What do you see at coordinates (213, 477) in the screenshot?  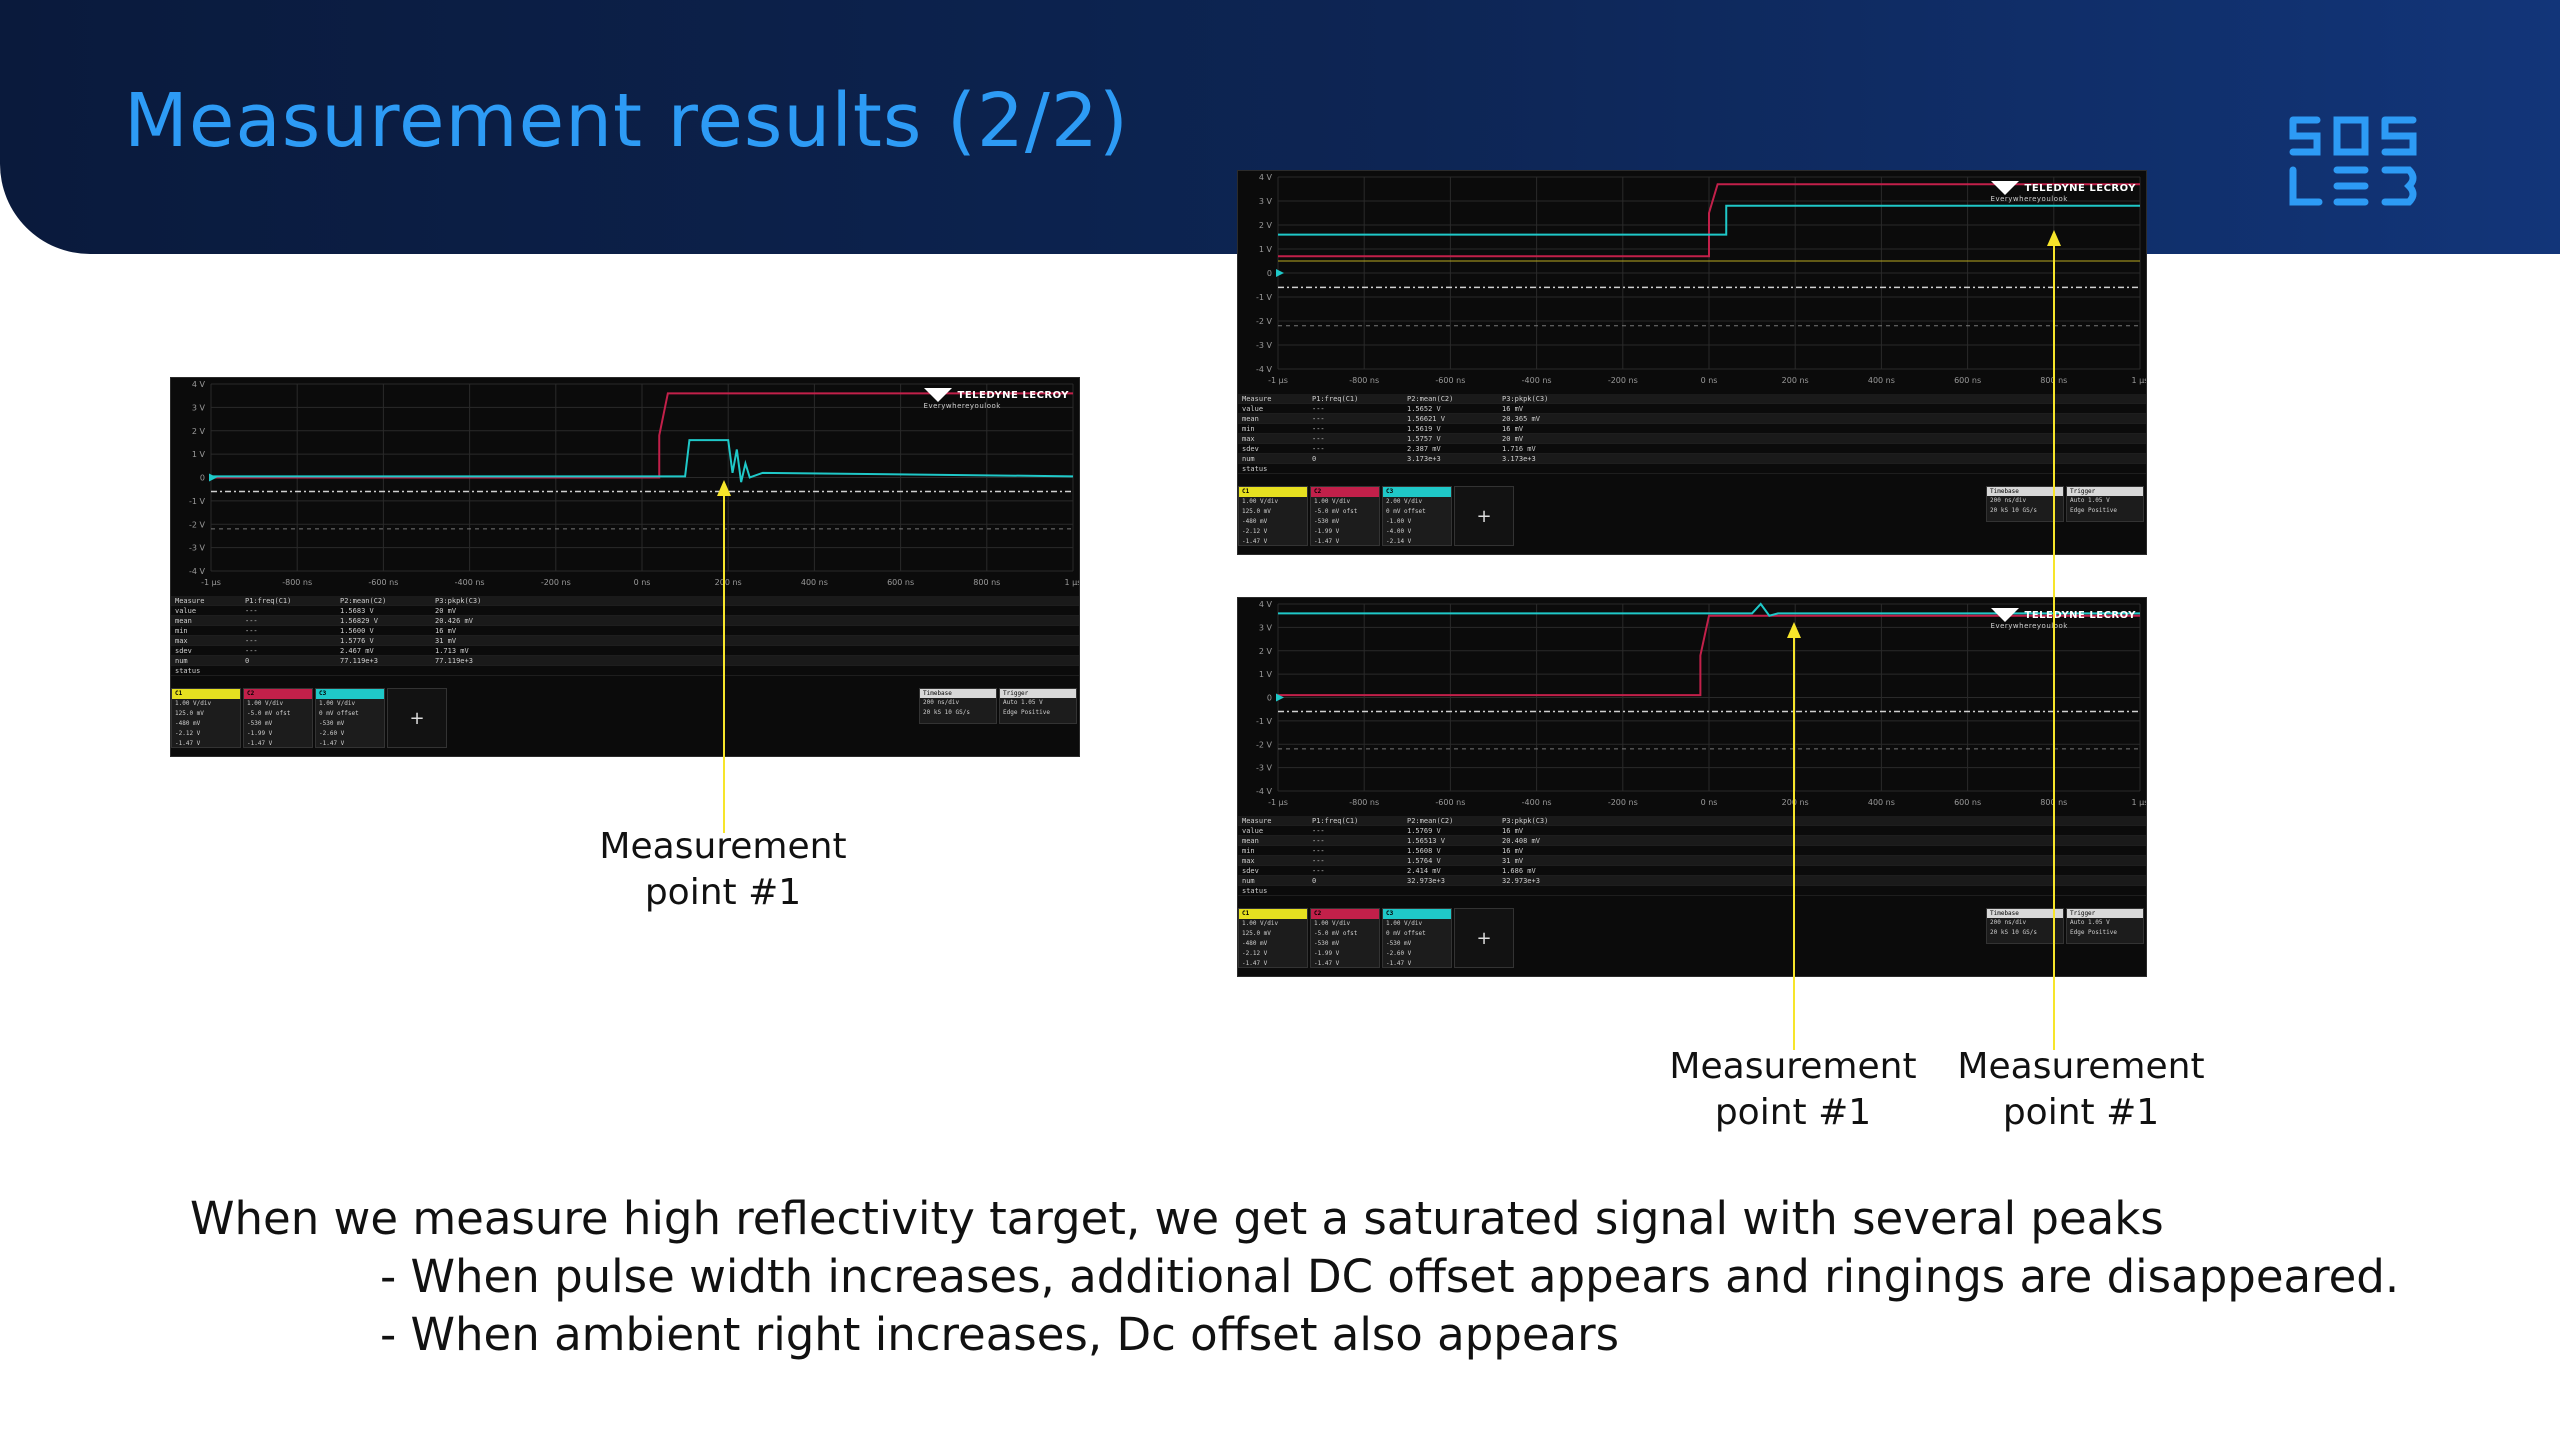 I see `trigger-level-marker` at bounding box center [213, 477].